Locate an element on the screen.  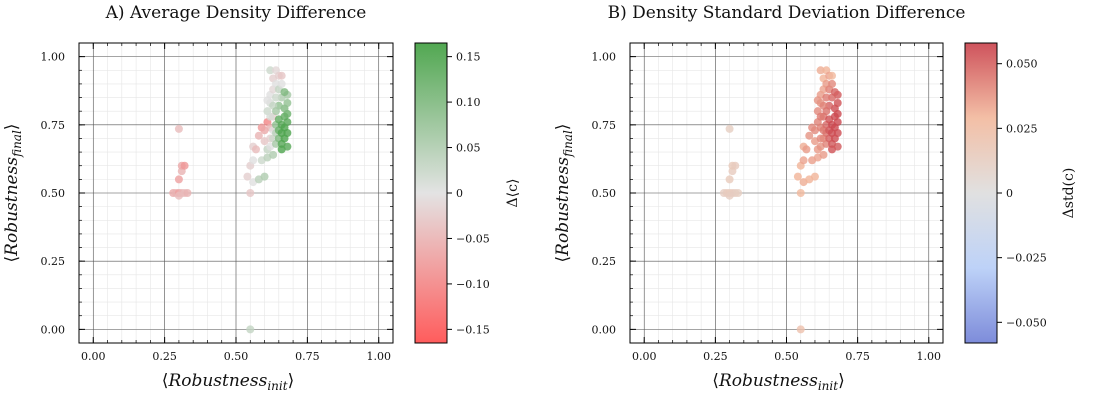
colorbar-tick-label: −0.050 is located at coordinates (1026, 322).